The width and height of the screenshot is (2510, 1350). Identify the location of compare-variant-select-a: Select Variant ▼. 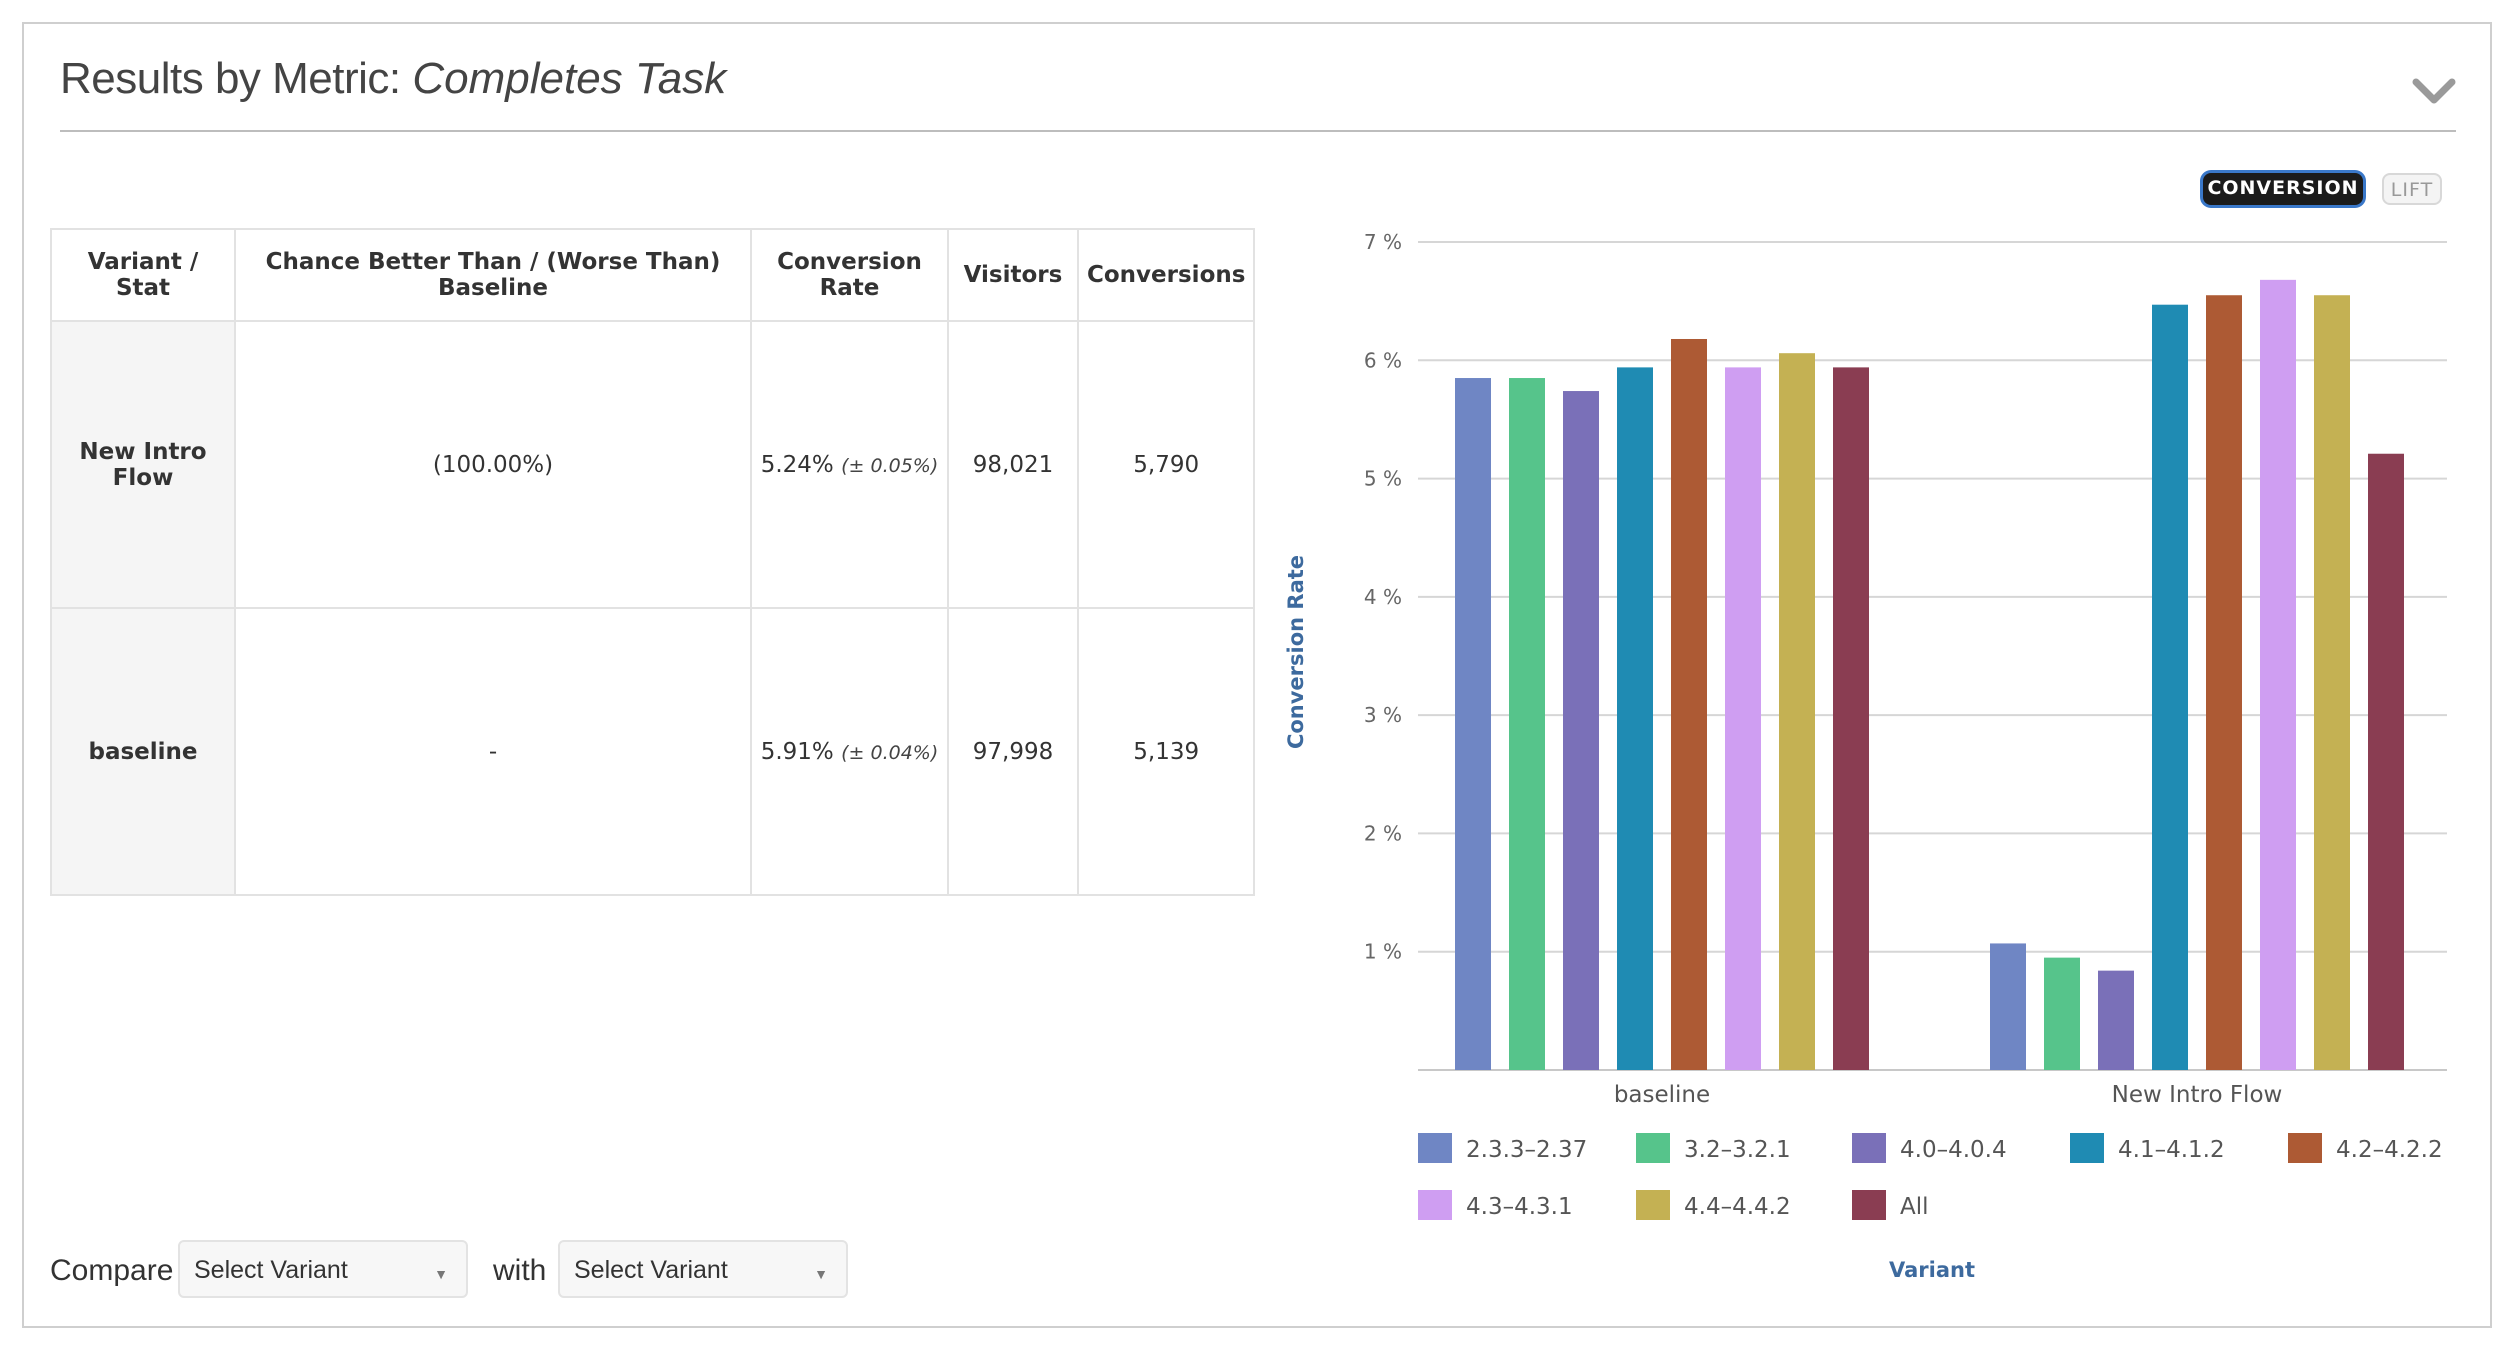
(323, 1269).